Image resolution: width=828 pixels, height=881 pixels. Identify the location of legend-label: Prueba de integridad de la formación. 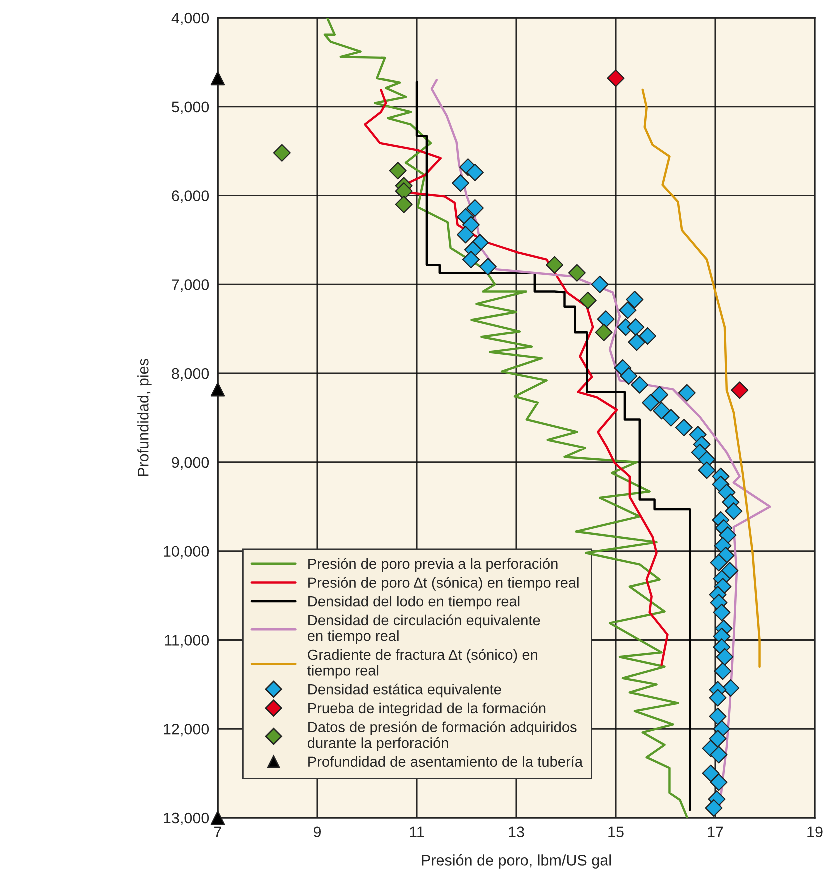
(427, 709).